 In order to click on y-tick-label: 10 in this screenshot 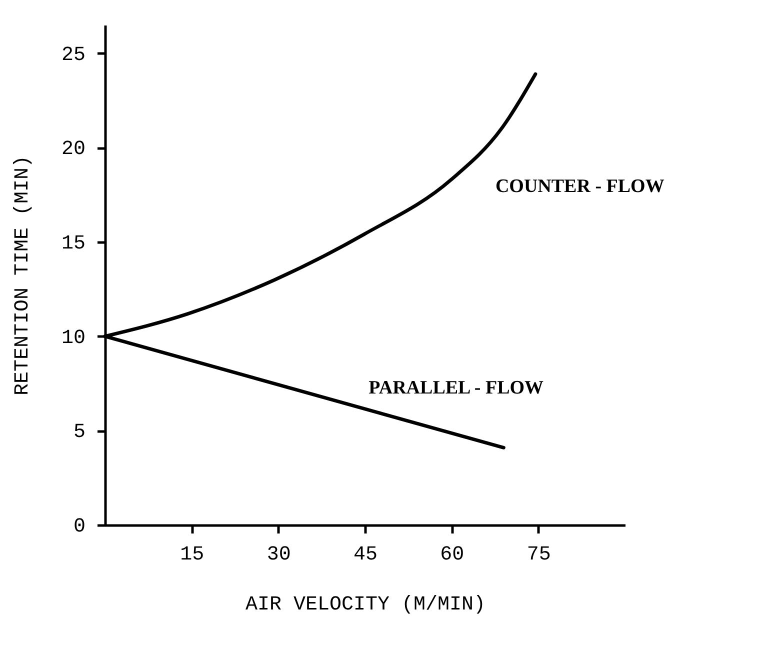, I will do `click(73, 338)`.